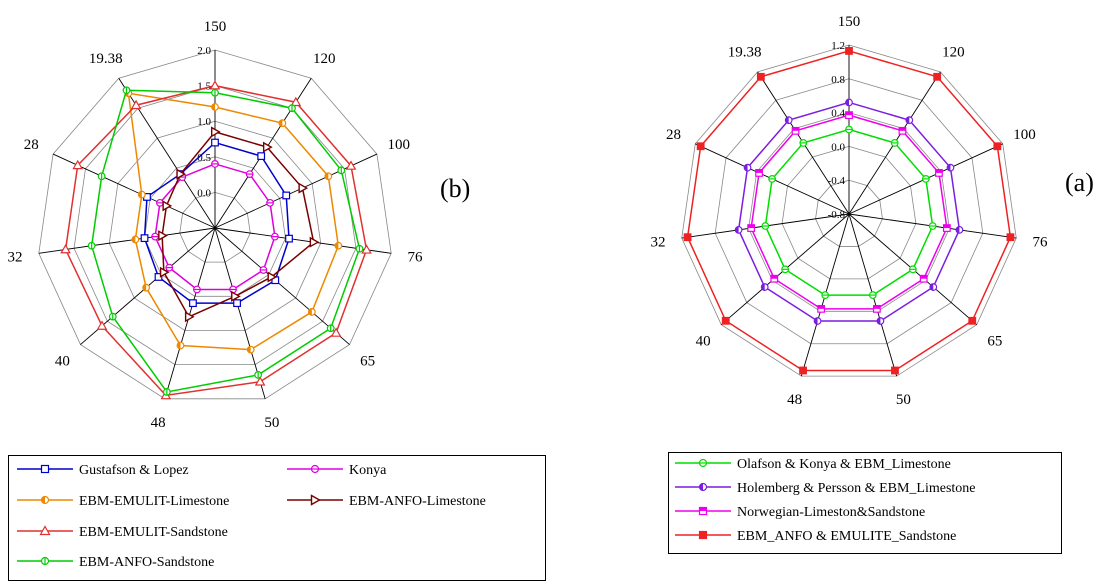 Image resolution: width=1108 pixels, height=581 pixels. I want to click on legend-label: EBM_ANFO & EMULITE_Sandstone, so click(847, 536).